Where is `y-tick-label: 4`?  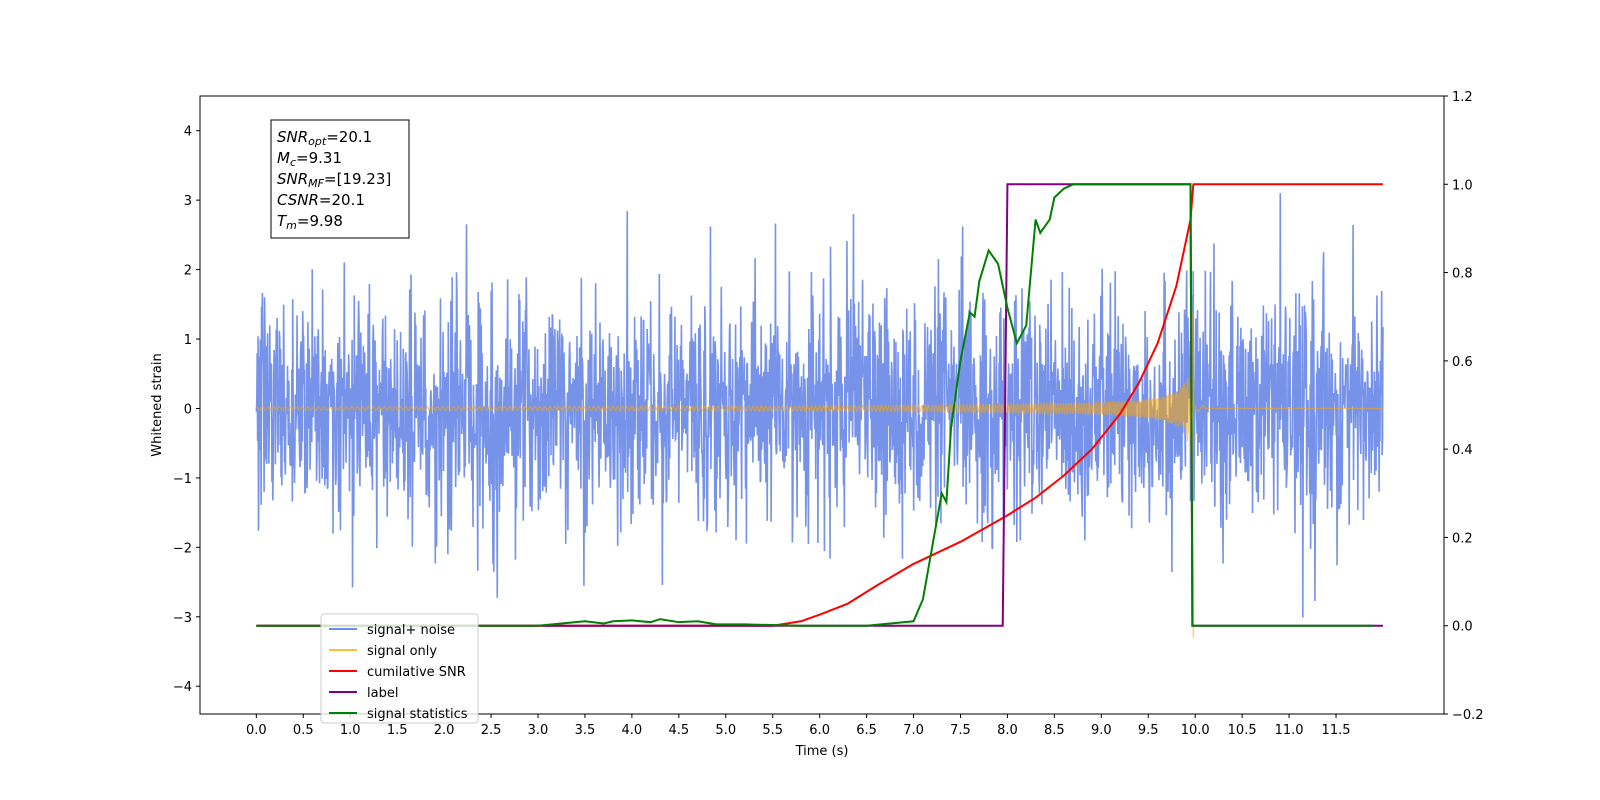
y-tick-label: 4 is located at coordinates (188, 132).